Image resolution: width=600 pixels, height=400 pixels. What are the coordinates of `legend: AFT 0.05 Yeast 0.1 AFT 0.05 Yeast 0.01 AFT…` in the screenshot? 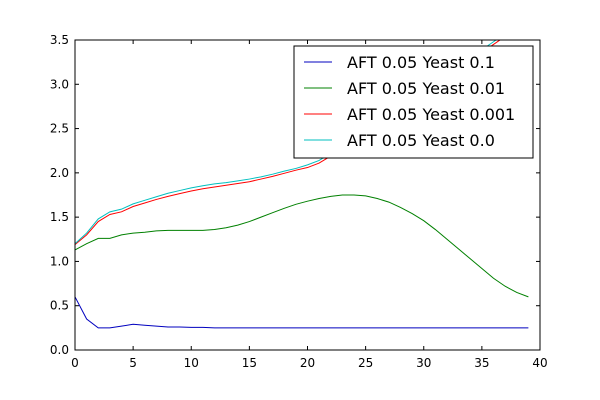 It's located at (413, 102).